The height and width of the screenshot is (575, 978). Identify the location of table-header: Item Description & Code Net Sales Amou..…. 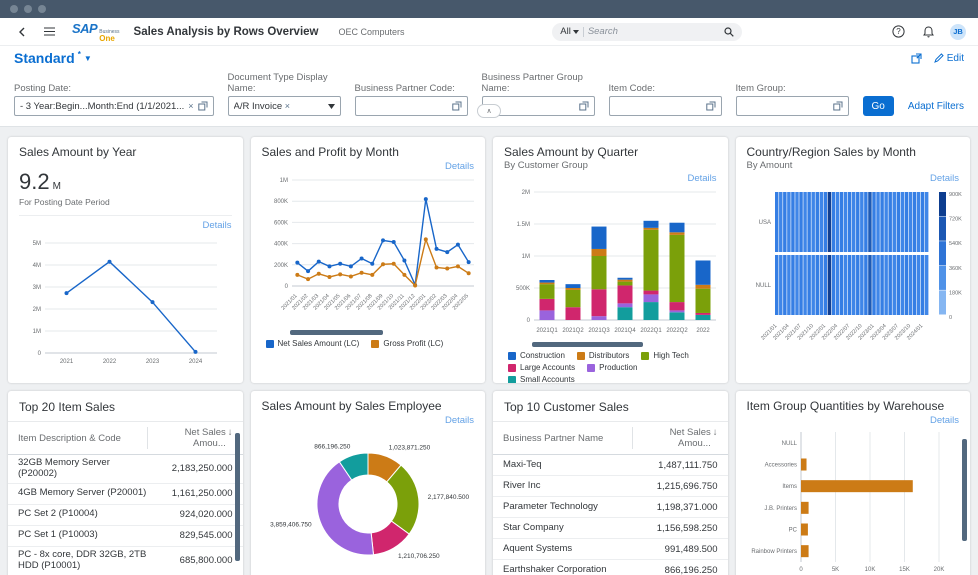
(125, 438).